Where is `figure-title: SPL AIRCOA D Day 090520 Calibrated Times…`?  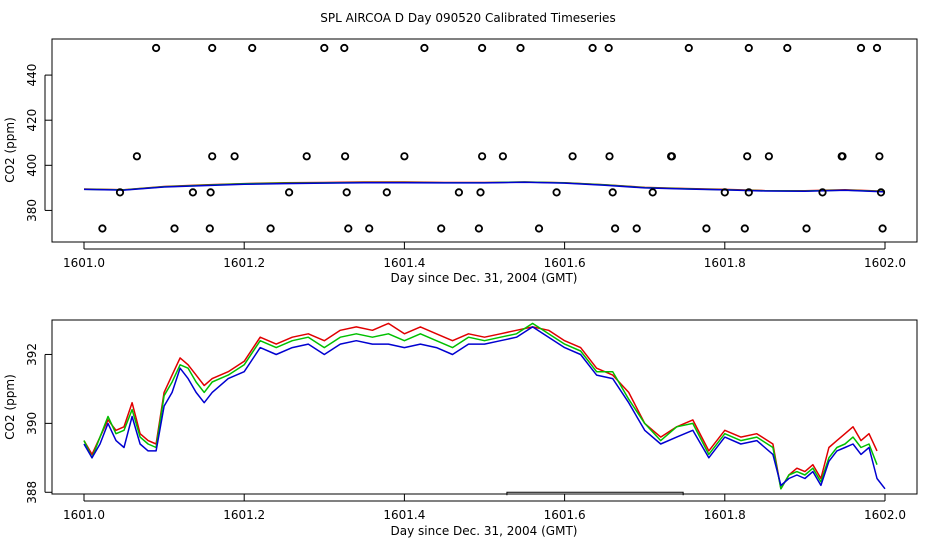
figure-title: SPL AIRCOA D Day 090520 Calibrated Times… is located at coordinates (467, 18).